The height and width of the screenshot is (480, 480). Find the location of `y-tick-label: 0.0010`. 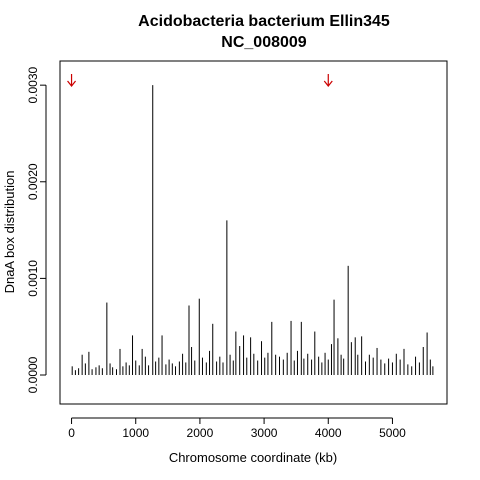

y-tick-label: 0.0010 is located at coordinates (33, 278).